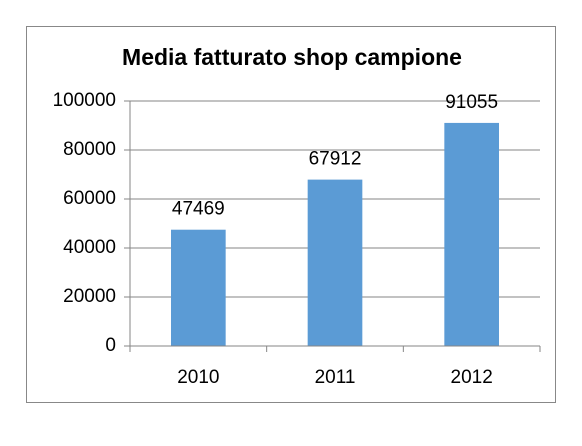 Image resolution: width=582 pixels, height=446 pixels. Describe the element at coordinates (198, 209) in the screenshot. I see `data-label: 47469` at that location.